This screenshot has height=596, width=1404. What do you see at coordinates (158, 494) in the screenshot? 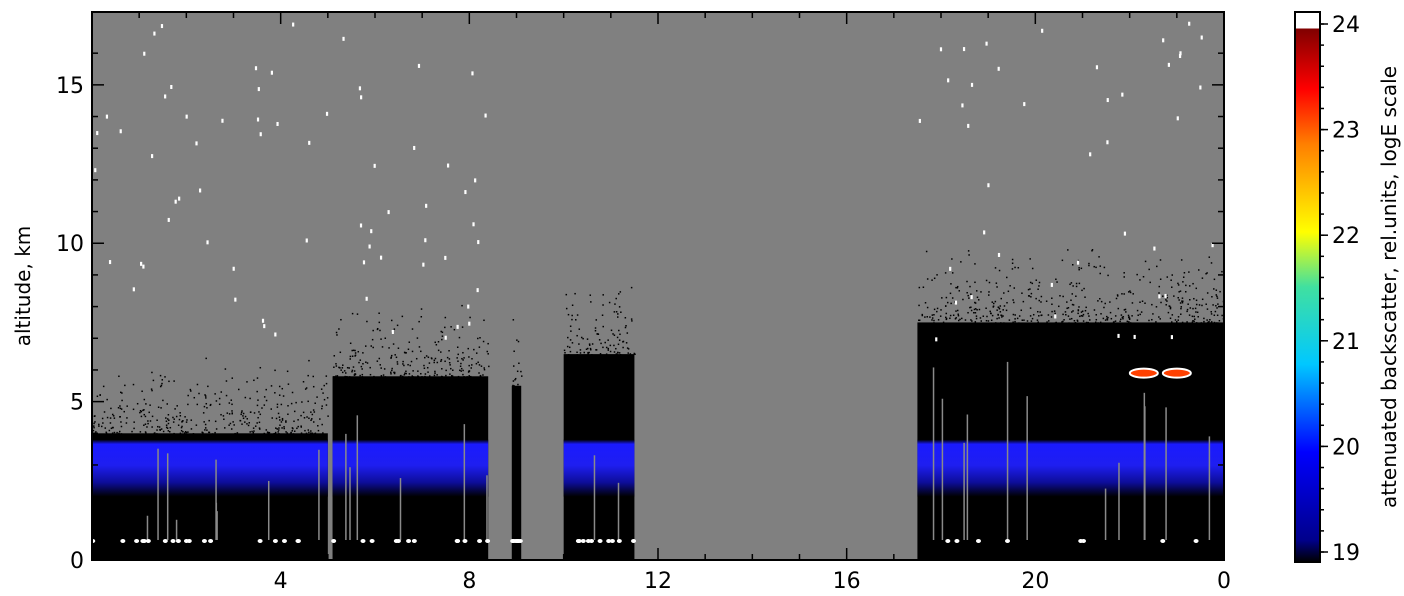
I see `dropout-streak` at bounding box center [158, 494].